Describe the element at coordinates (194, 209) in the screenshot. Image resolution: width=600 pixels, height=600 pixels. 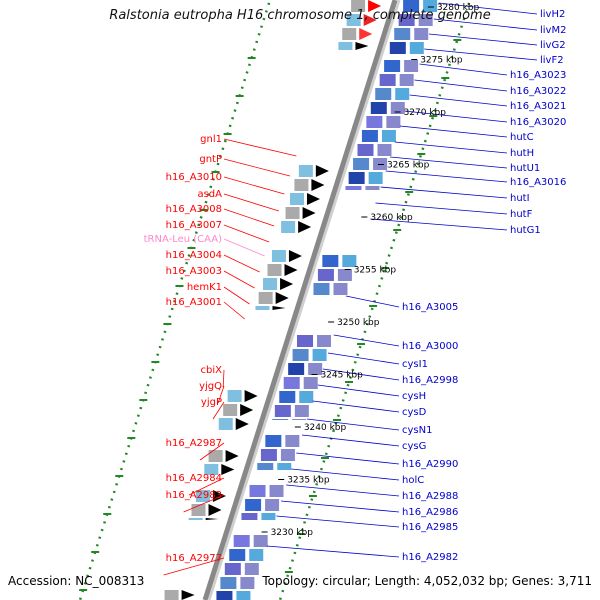
I see `gene-label-left: h16_A3008` at that location.